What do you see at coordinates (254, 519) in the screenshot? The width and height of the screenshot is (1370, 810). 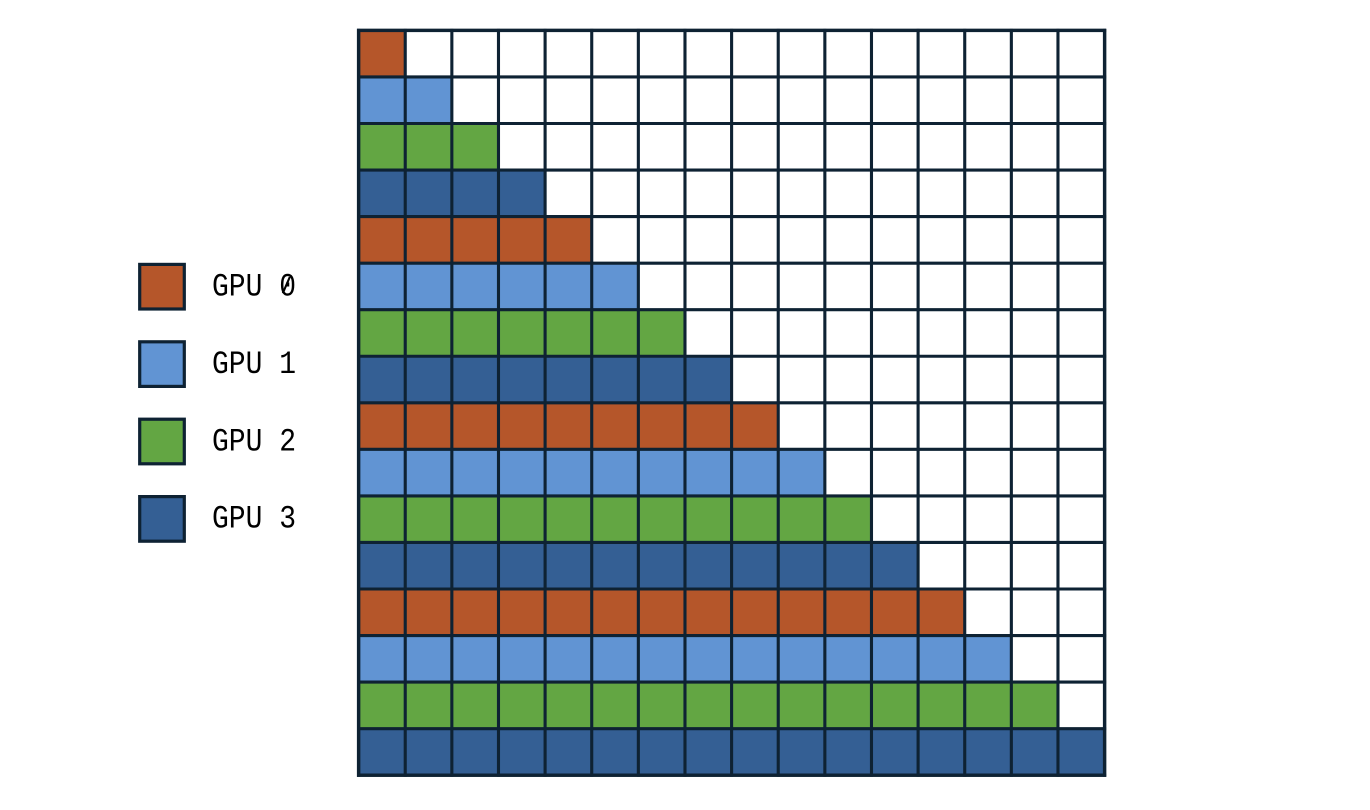 I see `svg-text: GPU 3` at bounding box center [254, 519].